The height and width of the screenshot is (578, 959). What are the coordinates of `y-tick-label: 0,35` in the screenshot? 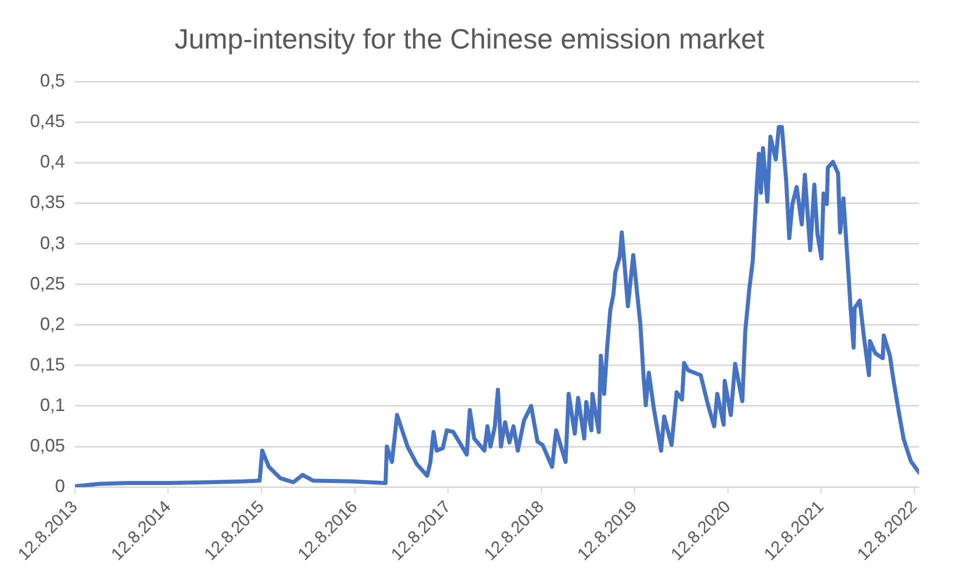 It's located at (48, 202).